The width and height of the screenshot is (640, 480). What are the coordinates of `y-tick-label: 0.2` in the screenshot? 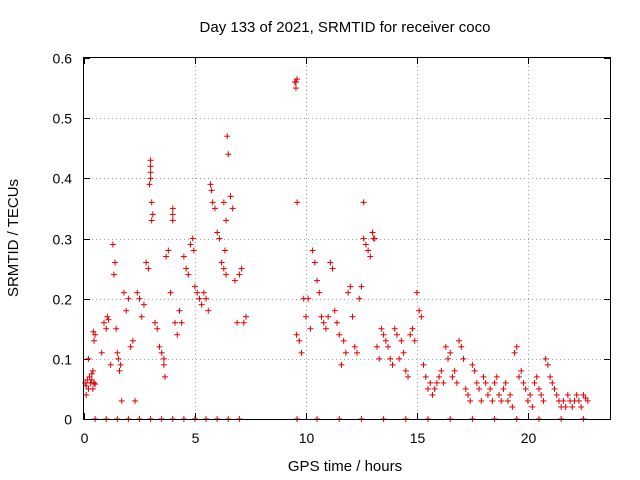 It's located at (63, 300).